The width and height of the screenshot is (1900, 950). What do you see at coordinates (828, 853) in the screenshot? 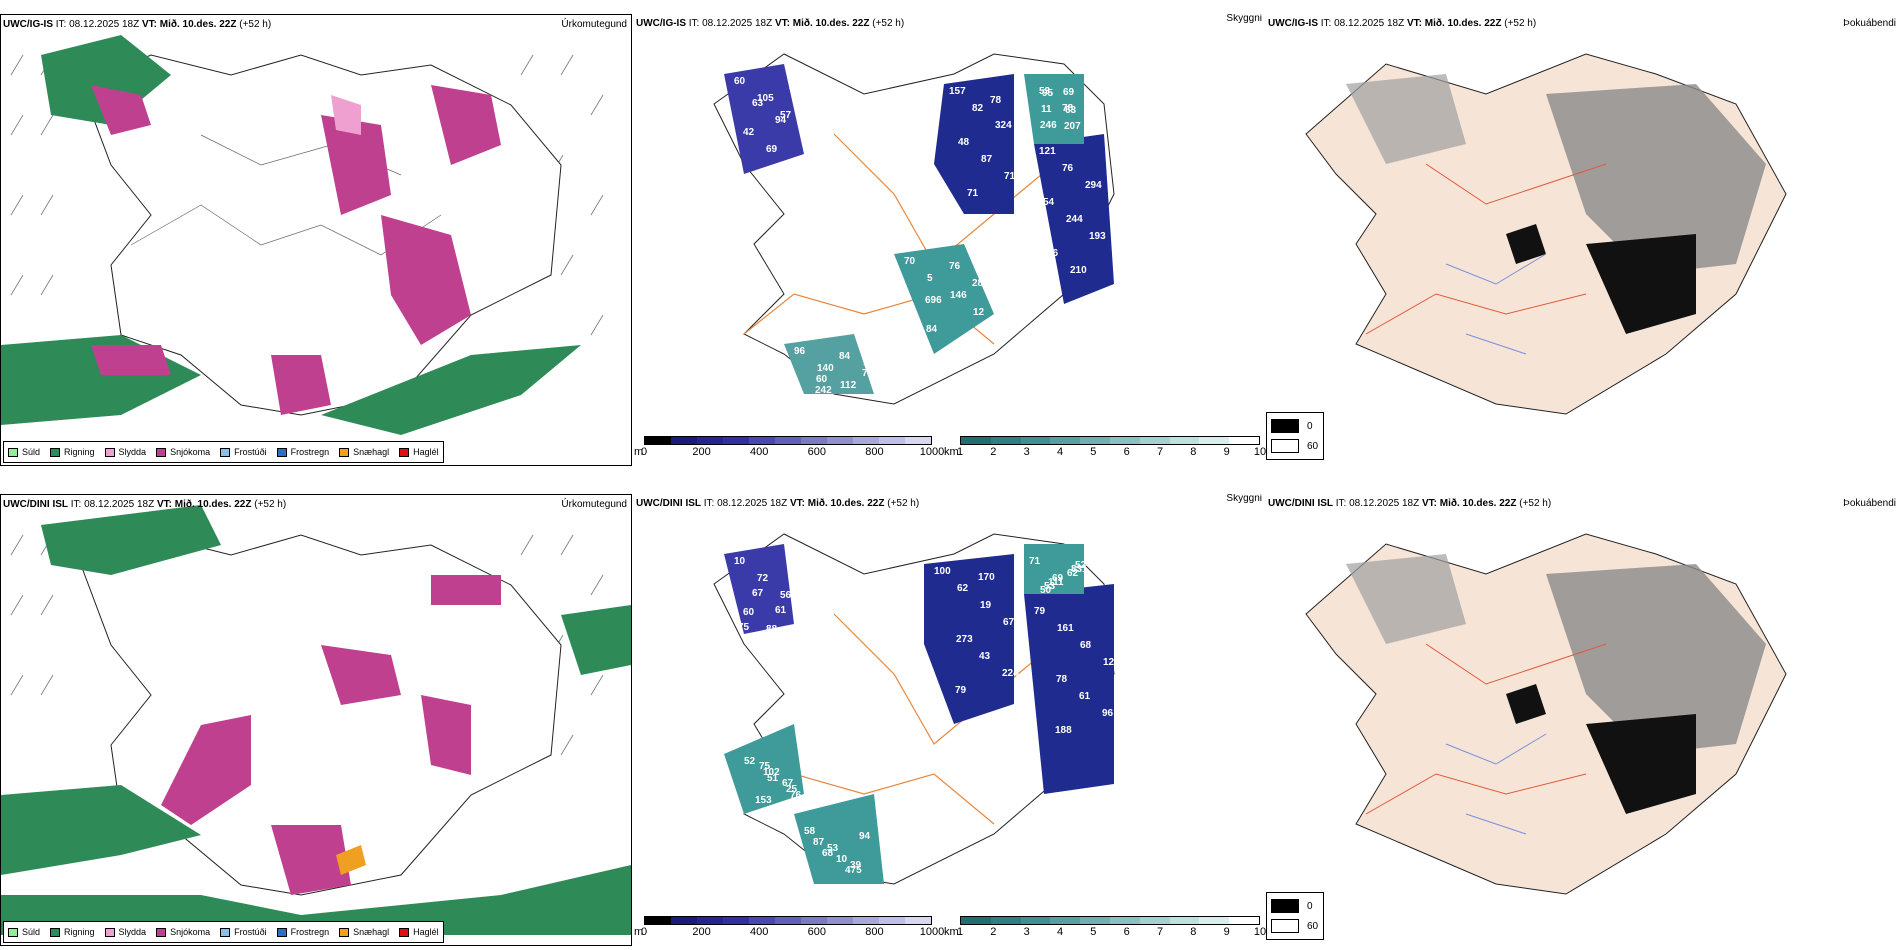
I see `cloud-base-label: 68` at bounding box center [828, 853].